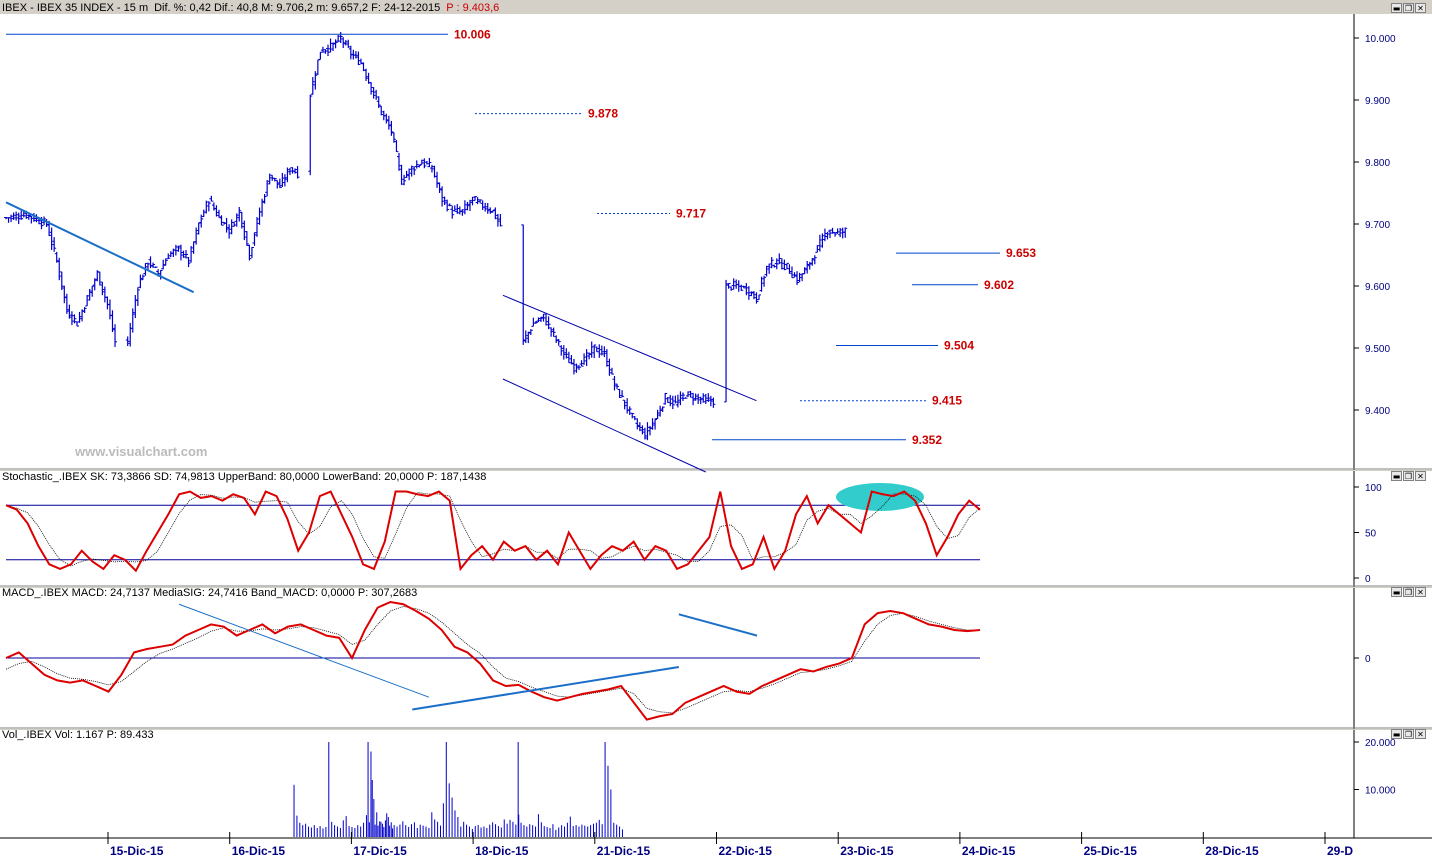 The width and height of the screenshot is (1432, 857). What do you see at coordinates (1380, 791) in the screenshot?
I see `volume-y-tick-label: 10.000` at bounding box center [1380, 791].